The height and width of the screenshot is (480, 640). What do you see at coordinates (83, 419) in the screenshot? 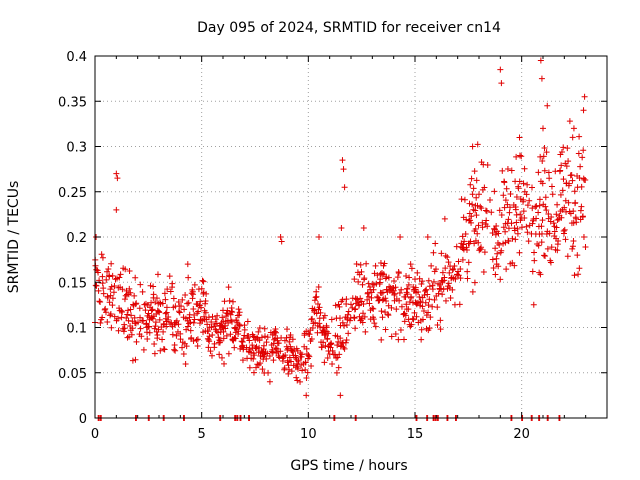
I see `y-tick-label: 0` at bounding box center [83, 419].